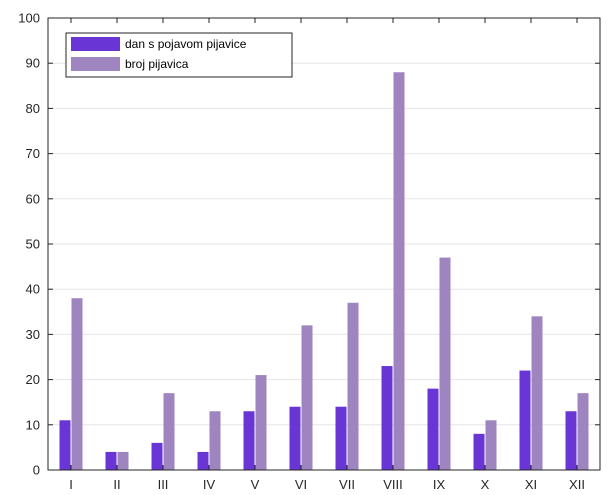 This screenshot has width=611, height=495. What do you see at coordinates (33, 424) in the screenshot?
I see `ytick-label-10: 10` at bounding box center [33, 424].